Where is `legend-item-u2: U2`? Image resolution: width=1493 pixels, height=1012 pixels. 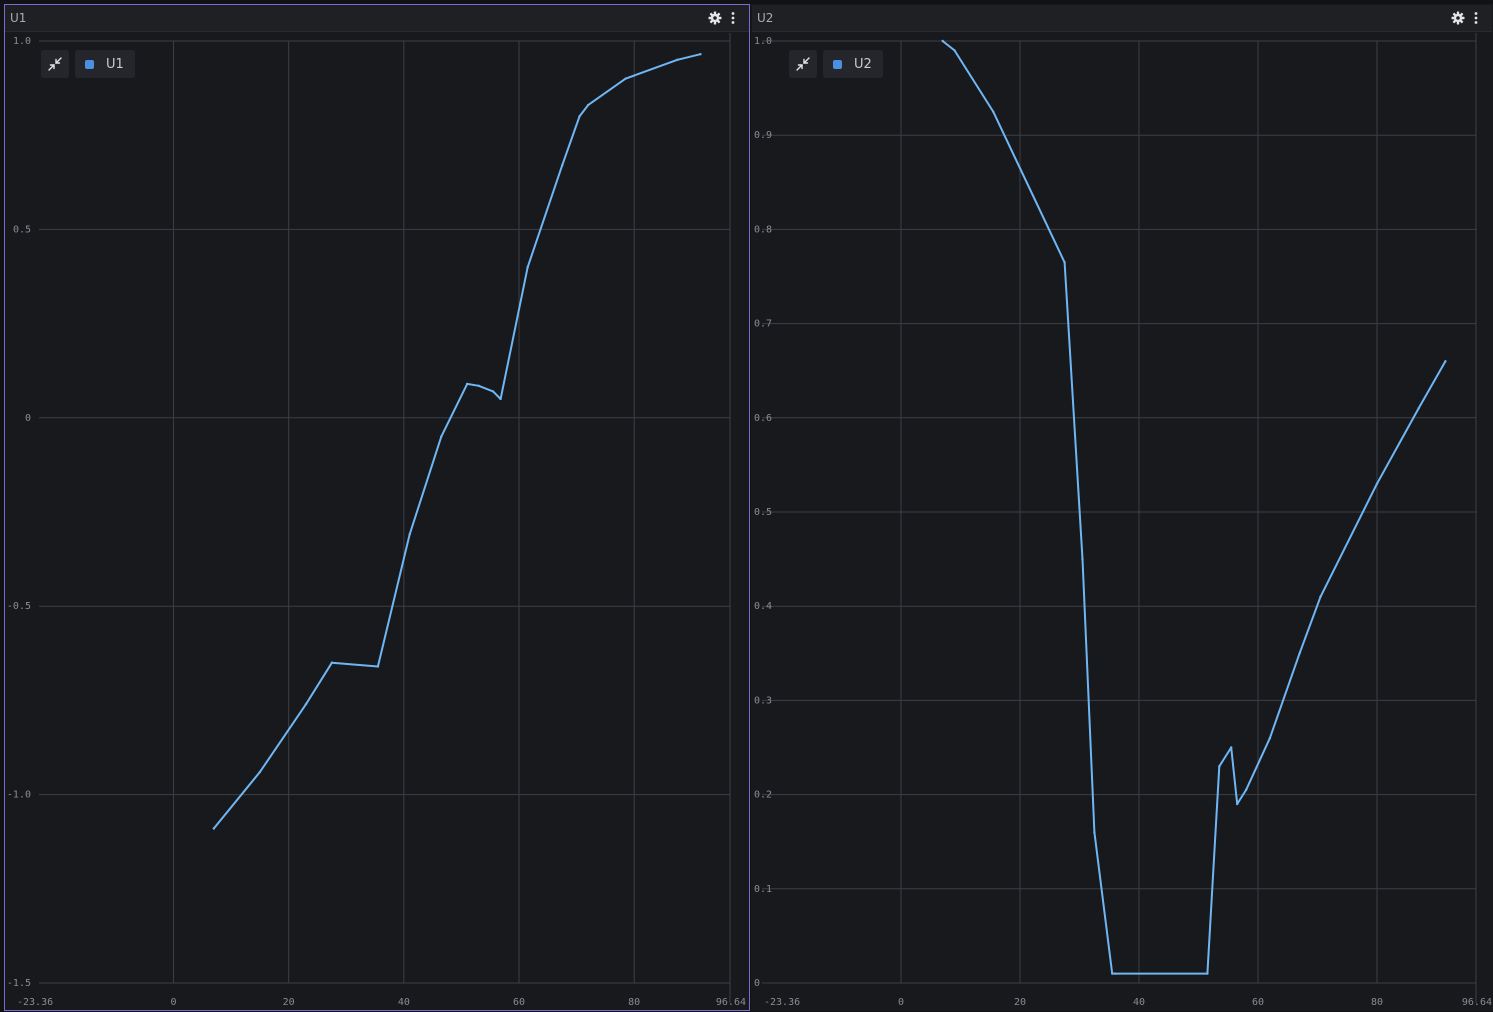 legend-item-u2: U2 is located at coordinates (853, 64).